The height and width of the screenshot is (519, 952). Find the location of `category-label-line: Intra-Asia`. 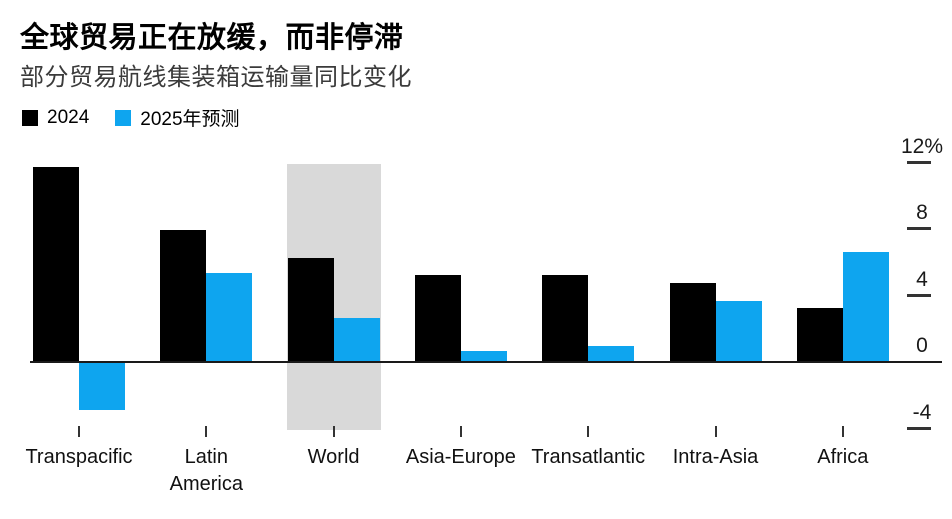

category-label-line: Intra-Asia is located at coordinates (715, 457).